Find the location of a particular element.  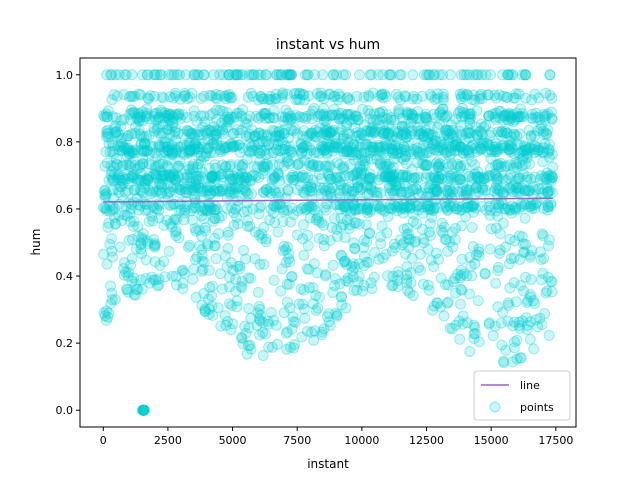

x-tick-label: 12500 is located at coordinates (426, 440).